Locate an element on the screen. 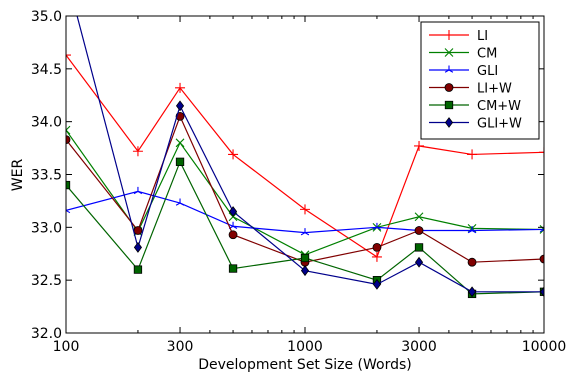 The image size is (571, 378). legend-item: CM is located at coordinates (463, 54).